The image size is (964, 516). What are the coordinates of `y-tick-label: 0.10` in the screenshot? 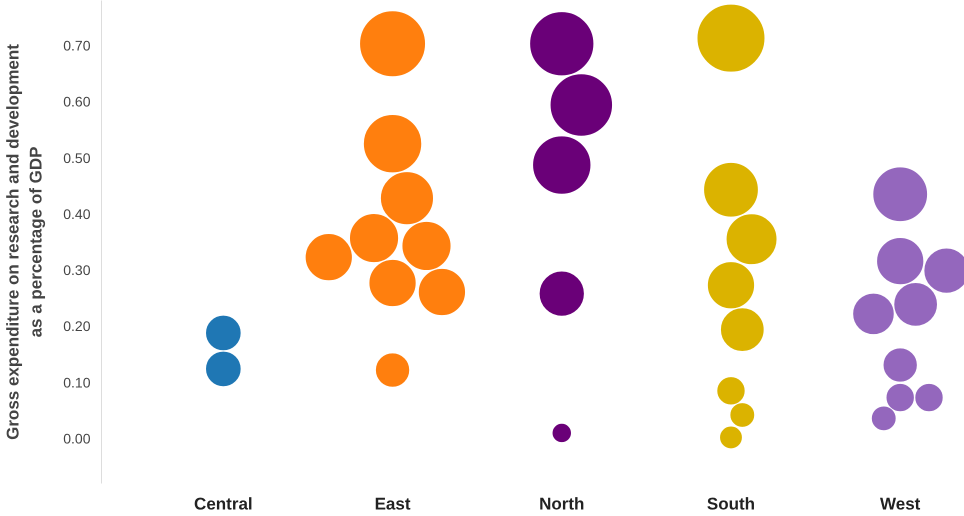 It's located at (77, 382).